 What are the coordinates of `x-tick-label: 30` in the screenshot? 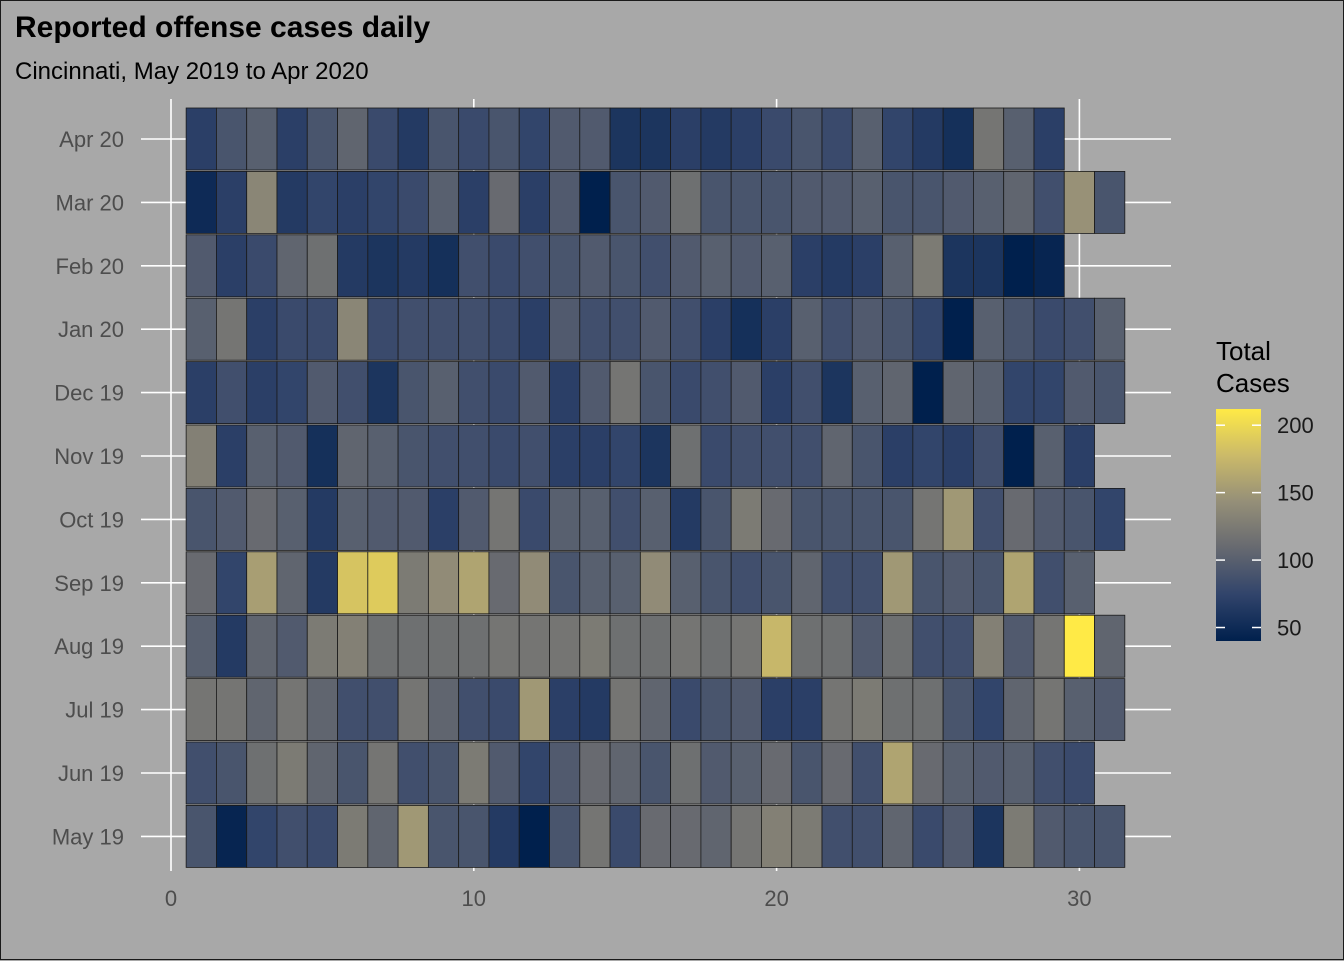 It's located at (1079, 898).